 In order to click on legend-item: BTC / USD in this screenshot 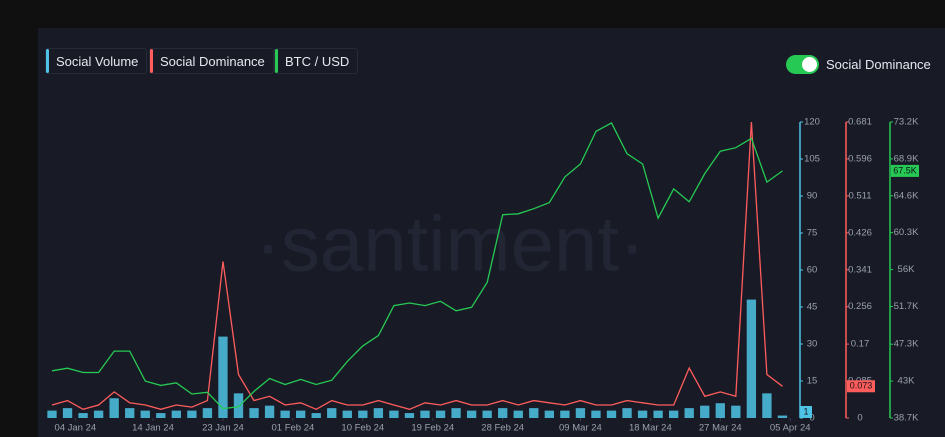, I will do `click(316, 61)`.